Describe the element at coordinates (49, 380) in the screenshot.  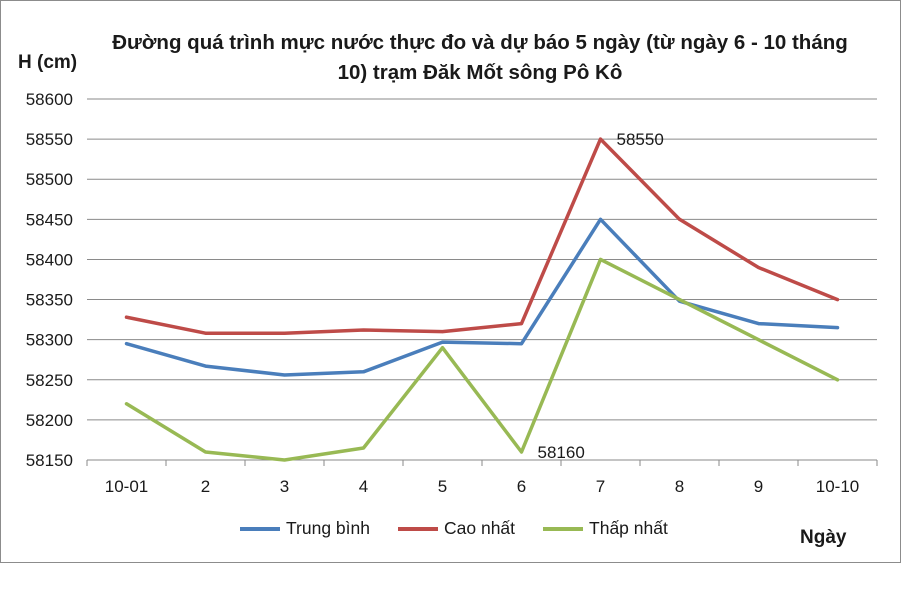
I see `y-tick-label: 58250` at that location.